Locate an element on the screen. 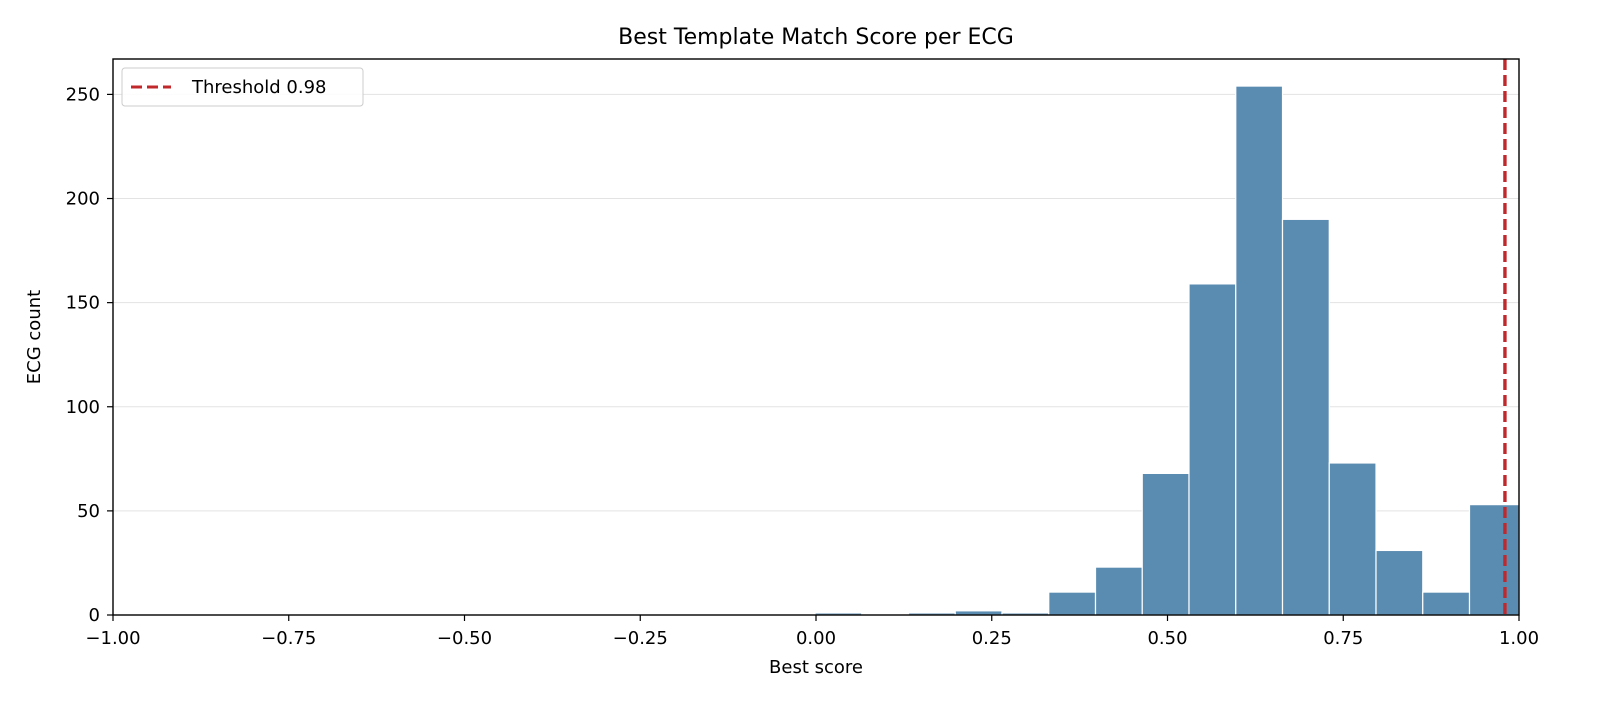 This screenshot has height=720, width=1600. x-tick-label: 0.50 is located at coordinates (1167, 638).